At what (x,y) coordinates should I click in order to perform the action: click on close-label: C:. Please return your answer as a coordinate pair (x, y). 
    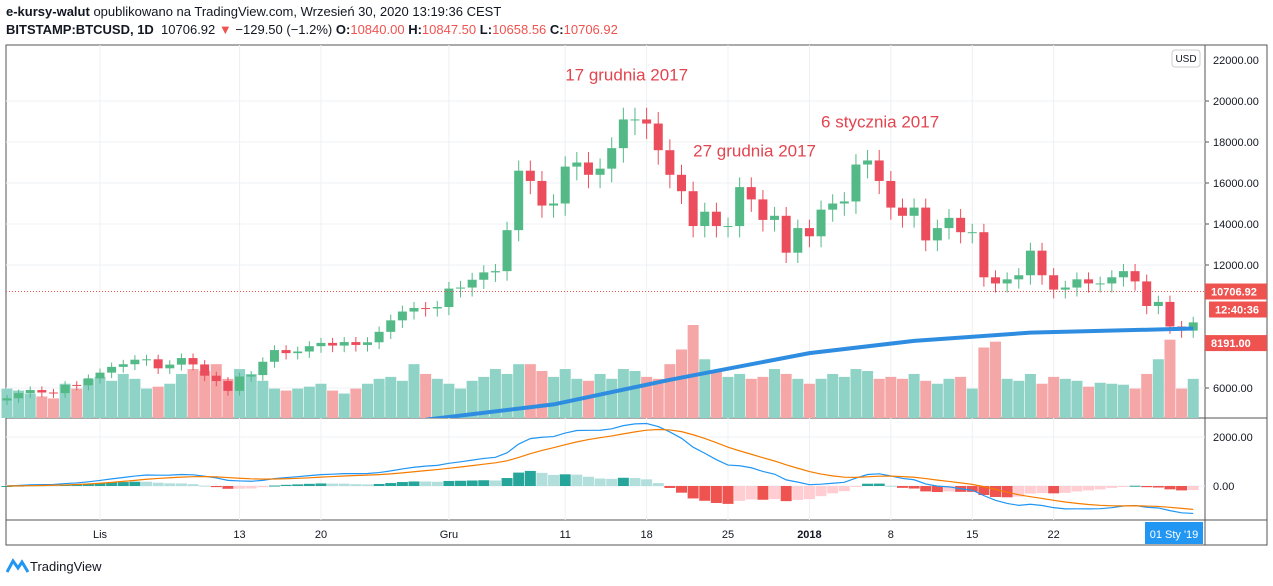
    Looking at the image, I should click on (556, 29).